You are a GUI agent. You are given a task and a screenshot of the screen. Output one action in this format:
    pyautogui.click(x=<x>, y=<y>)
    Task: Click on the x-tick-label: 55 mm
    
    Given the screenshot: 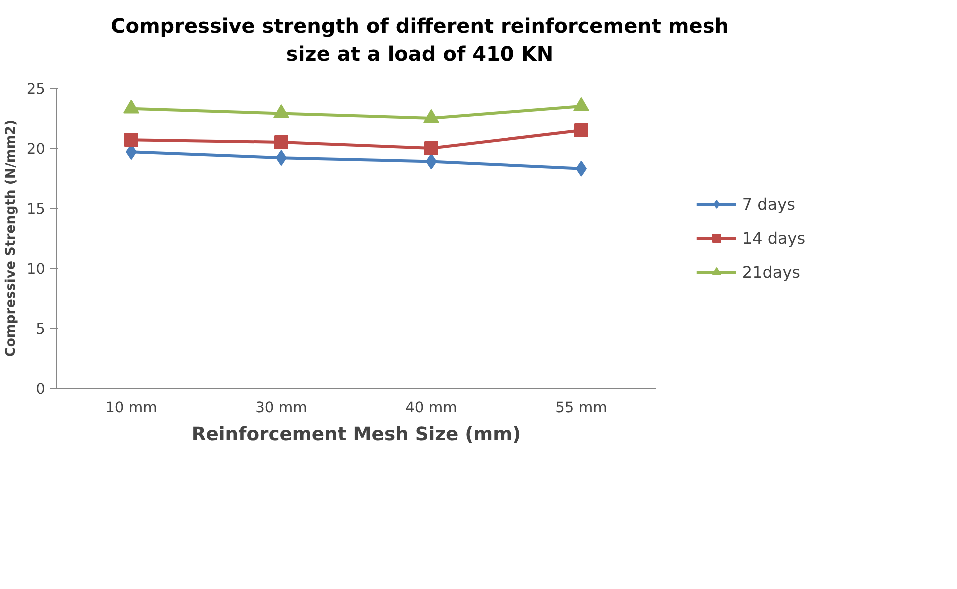 What is the action you would take?
    pyautogui.click(x=582, y=408)
    